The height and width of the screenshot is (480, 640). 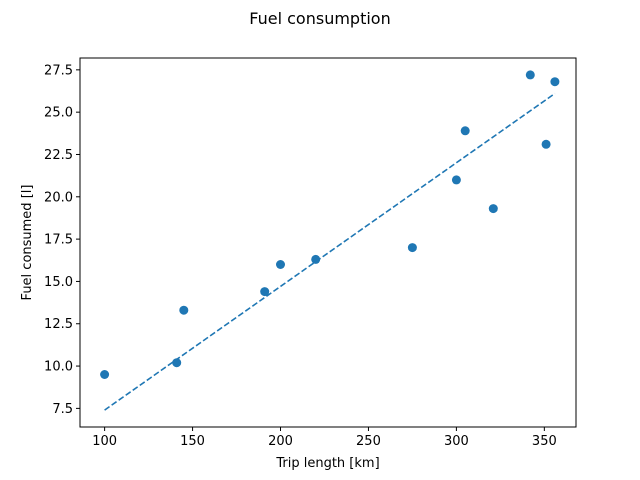 What do you see at coordinates (58, 113) in the screenshot?
I see `y-tick-label: 25.0` at bounding box center [58, 113].